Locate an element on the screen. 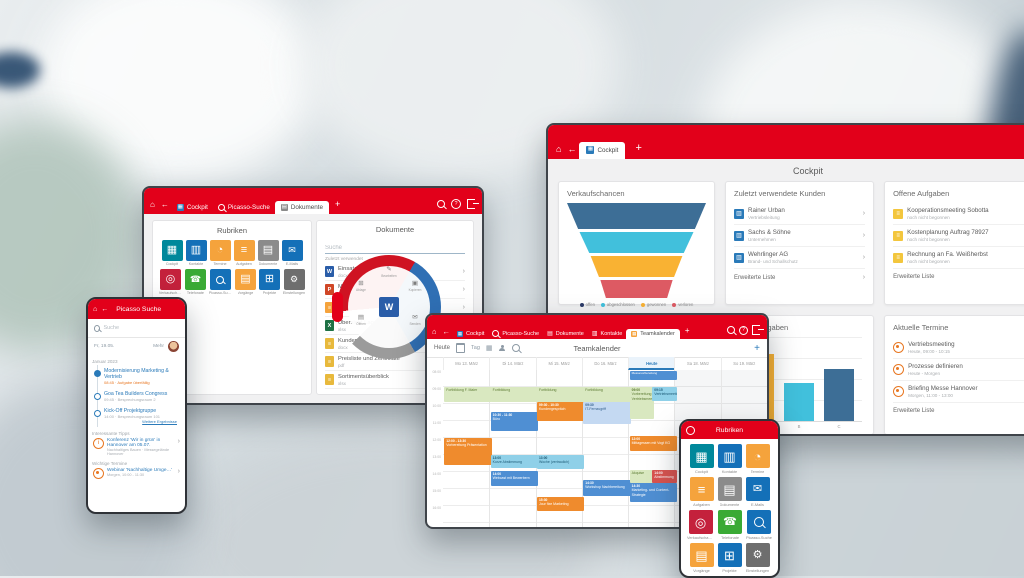 The image size is (1024, 578). customer-list-item: ▥ Sachs & Söhne Unternehmen › is located at coordinates (800, 236).